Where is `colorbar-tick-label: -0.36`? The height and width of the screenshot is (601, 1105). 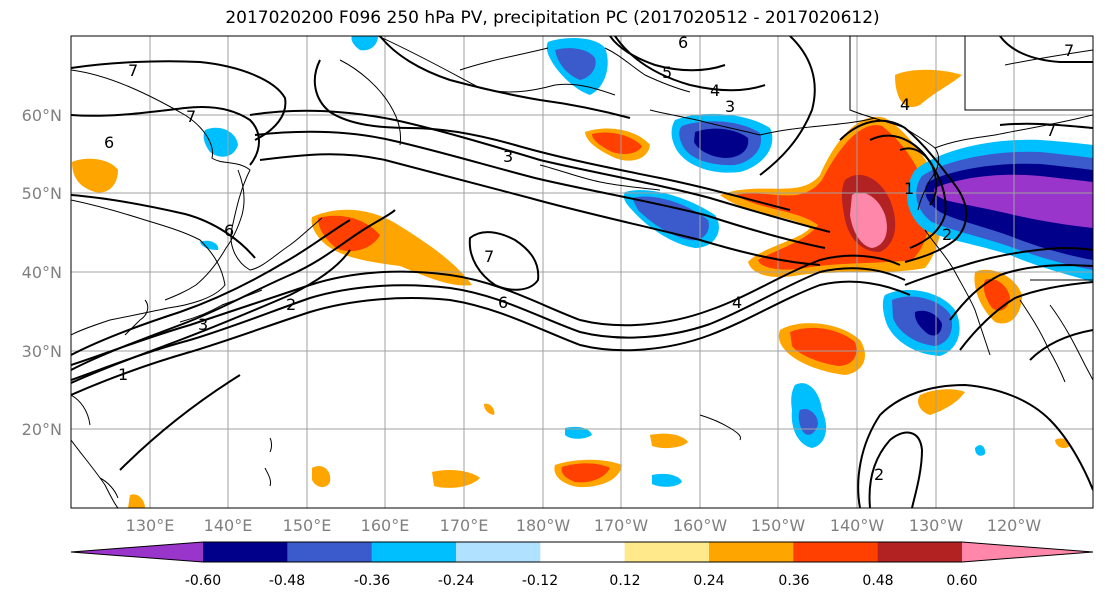
colorbar-tick-label: -0.36 is located at coordinates (372, 581).